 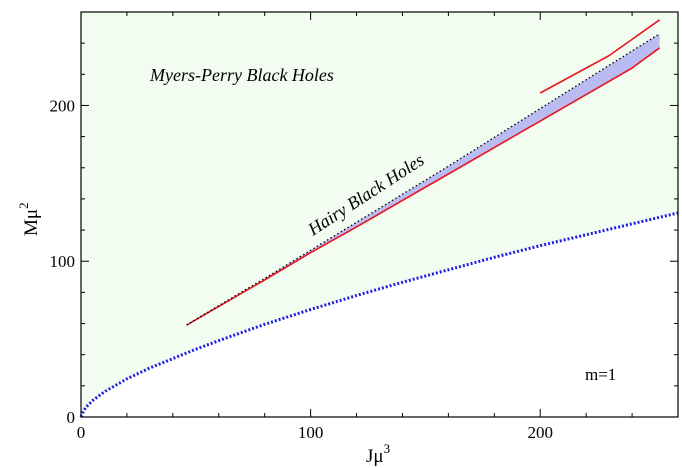 What do you see at coordinates (63, 261) in the screenshot?
I see `y-tick-label: 100` at bounding box center [63, 261].